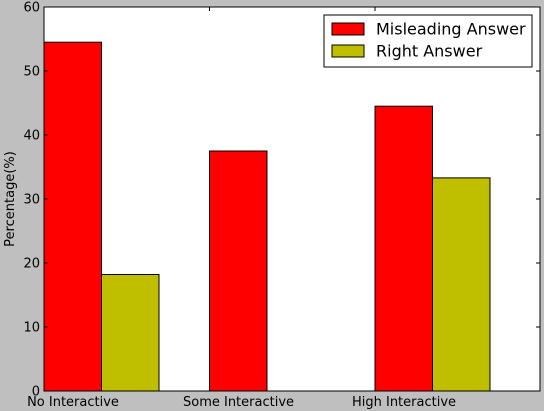 Image resolution: width=544 pixels, height=411 pixels. Describe the element at coordinates (428, 41) in the screenshot. I see `legend: Misleading Answer Right Answer` at that location.